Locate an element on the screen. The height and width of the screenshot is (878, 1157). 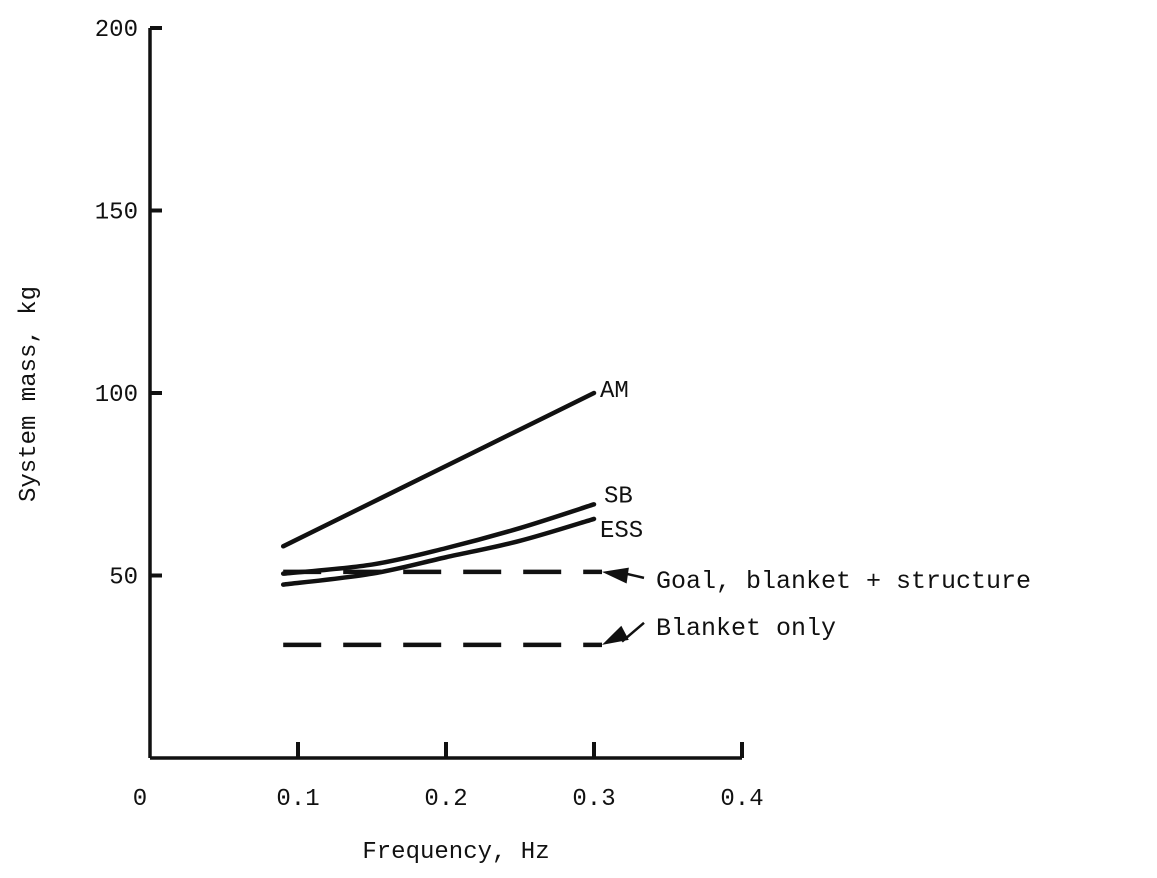
y-tick-label: 100 is located at coordinates (116, 395).